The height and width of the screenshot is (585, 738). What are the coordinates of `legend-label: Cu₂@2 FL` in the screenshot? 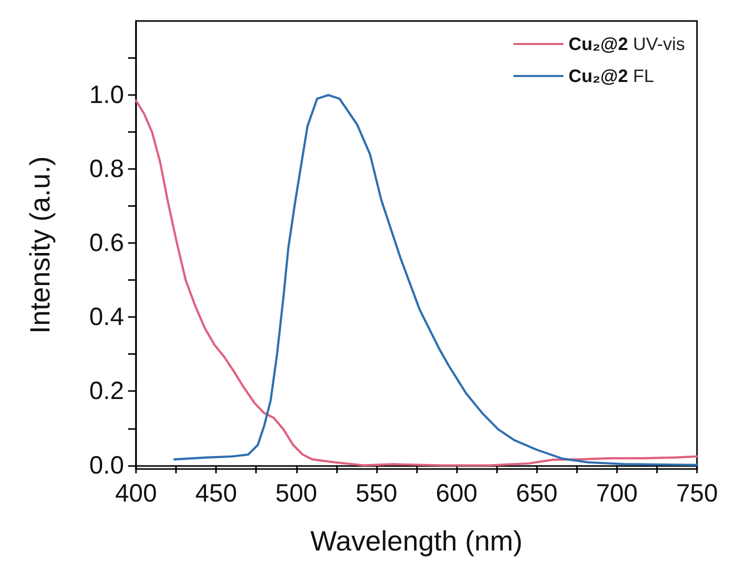 It's located at (611, 76).